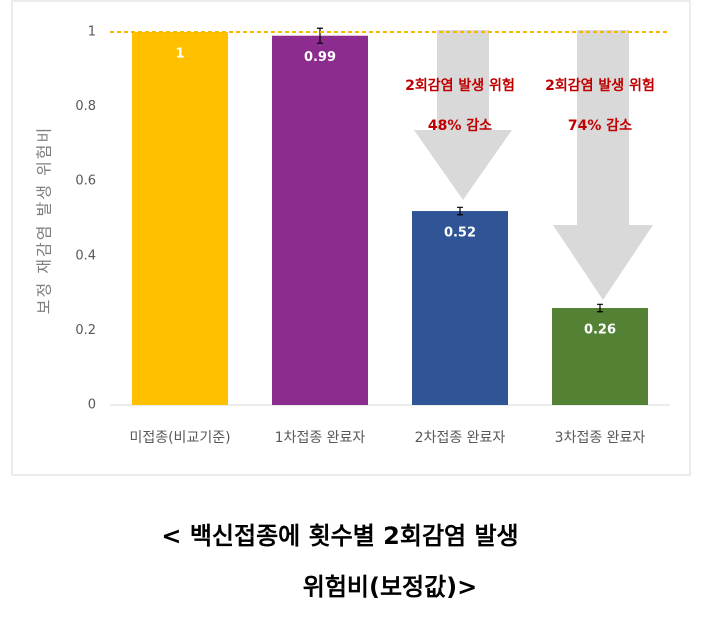 The width and height of the screenshot is (717, 620). Describe the element at coordinates (92, 405) in the screenshot. I see `y-tick-label: 0` at that location.